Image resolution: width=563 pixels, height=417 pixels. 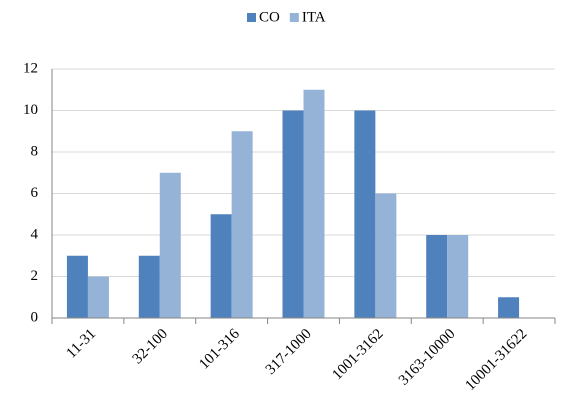 I want to click on x-tick-label: 10001-31622, so click(x=496, y=360).